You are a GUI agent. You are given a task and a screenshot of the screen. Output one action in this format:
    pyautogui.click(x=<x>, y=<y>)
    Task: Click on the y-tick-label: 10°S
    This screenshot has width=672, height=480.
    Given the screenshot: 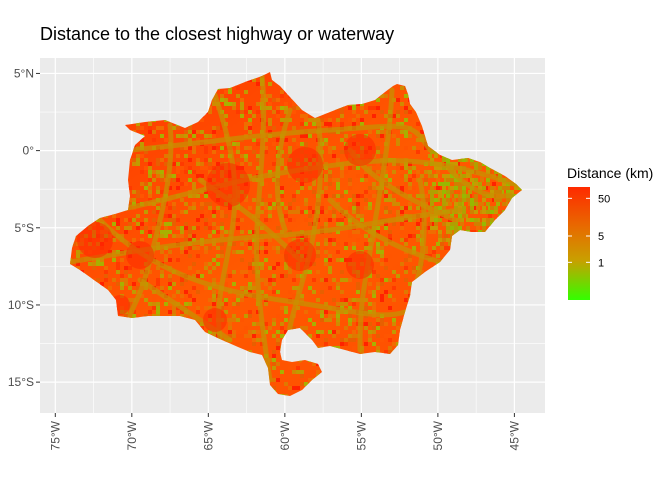 What is the action you would take?
    pyautogui.click(x=21, y=305)
    